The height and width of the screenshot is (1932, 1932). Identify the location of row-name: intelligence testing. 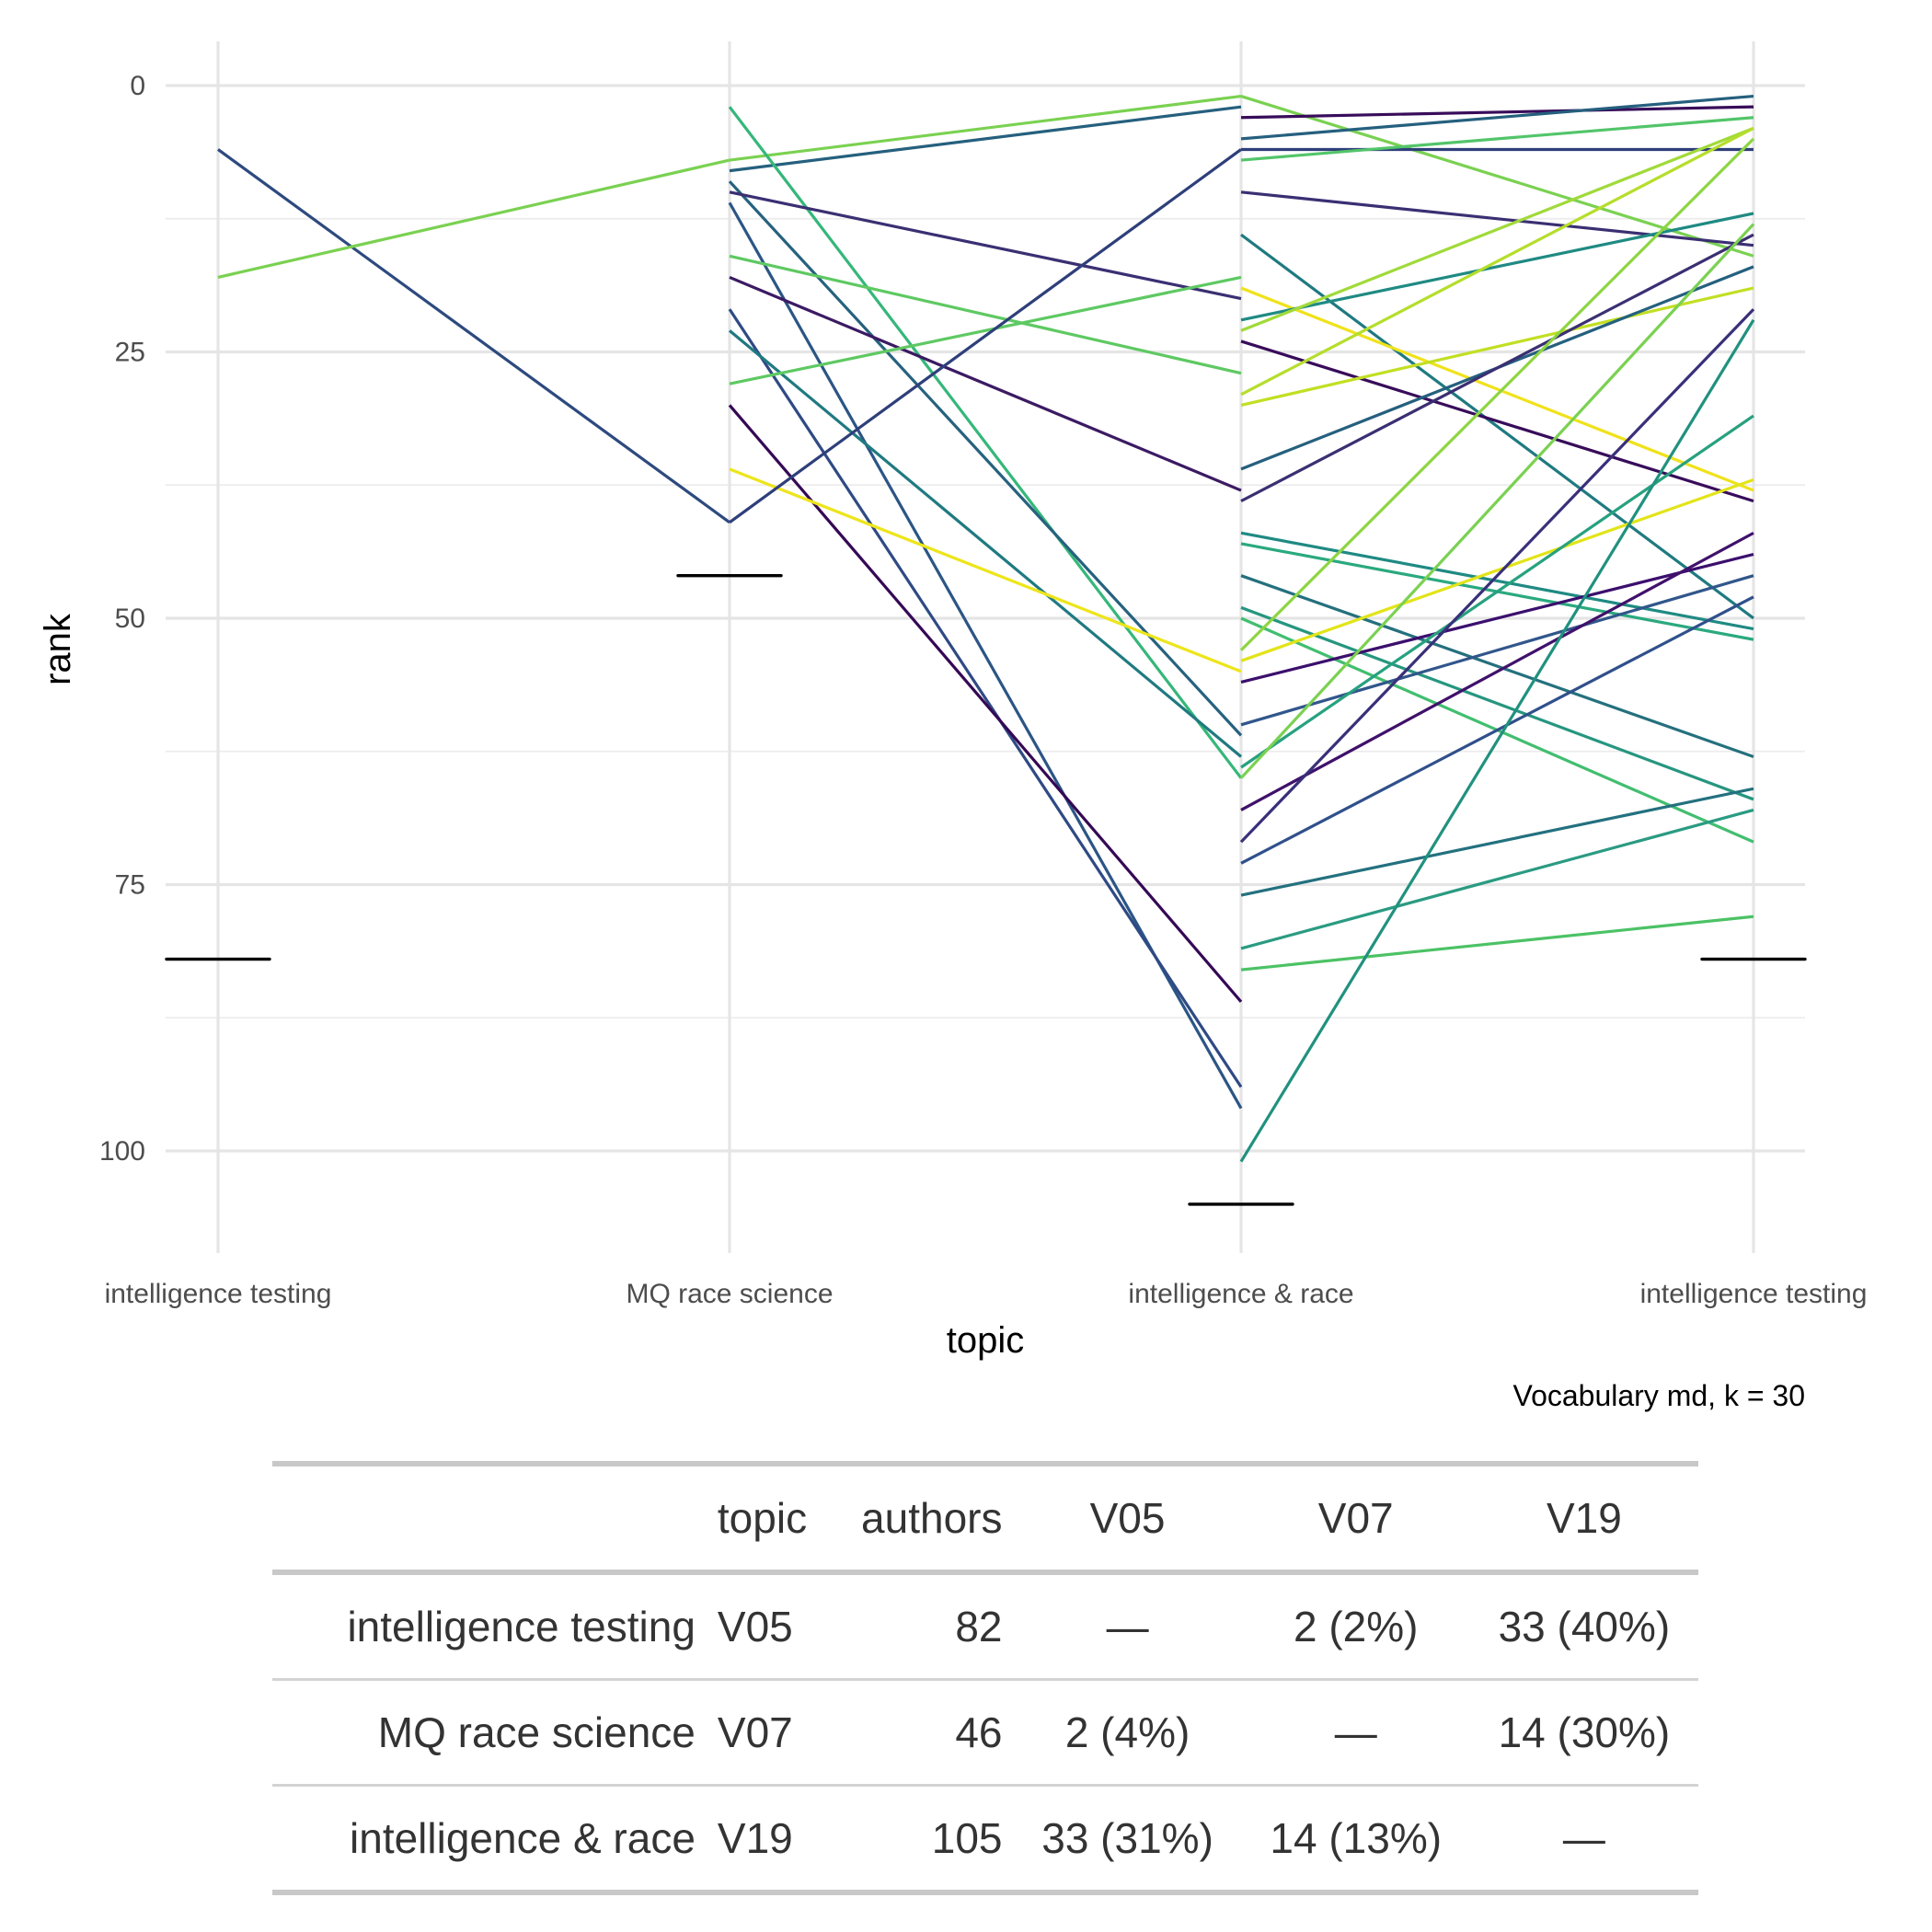
(521, 1626).